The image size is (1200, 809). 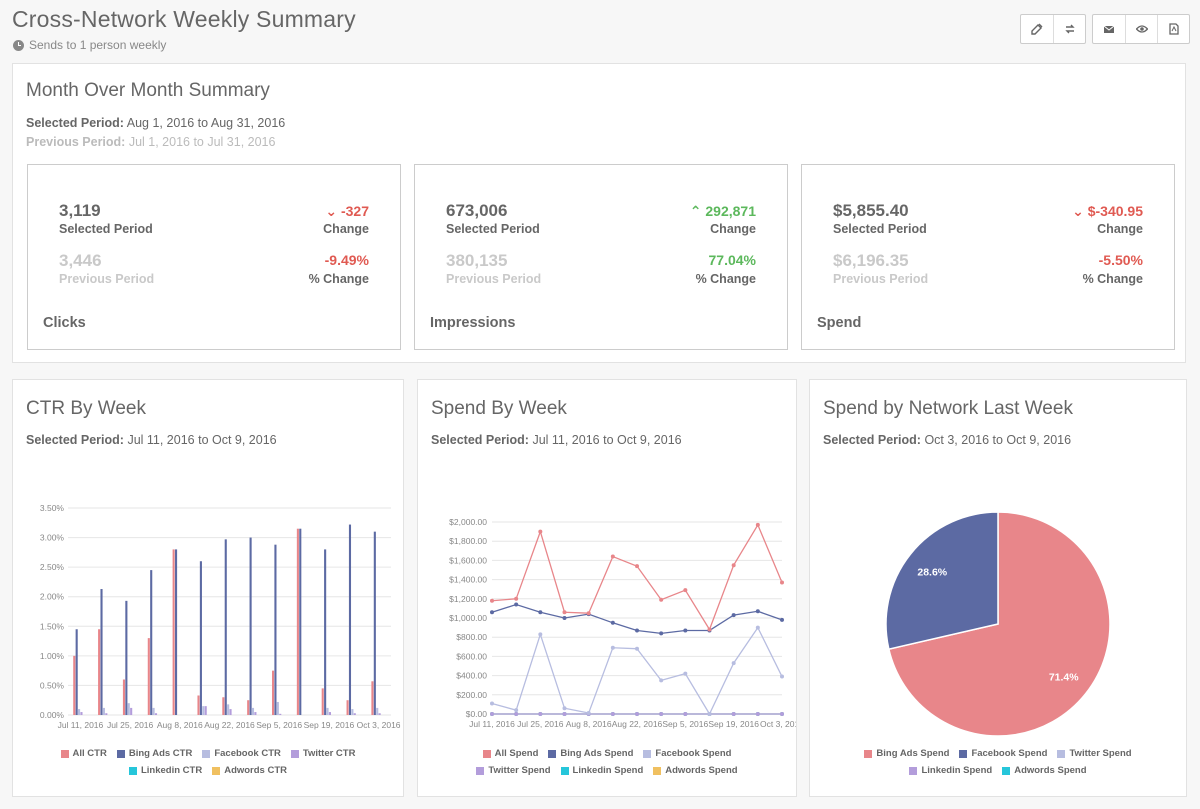 I want to click on previous-value: $6,196.35, so click(x=871, y=260).